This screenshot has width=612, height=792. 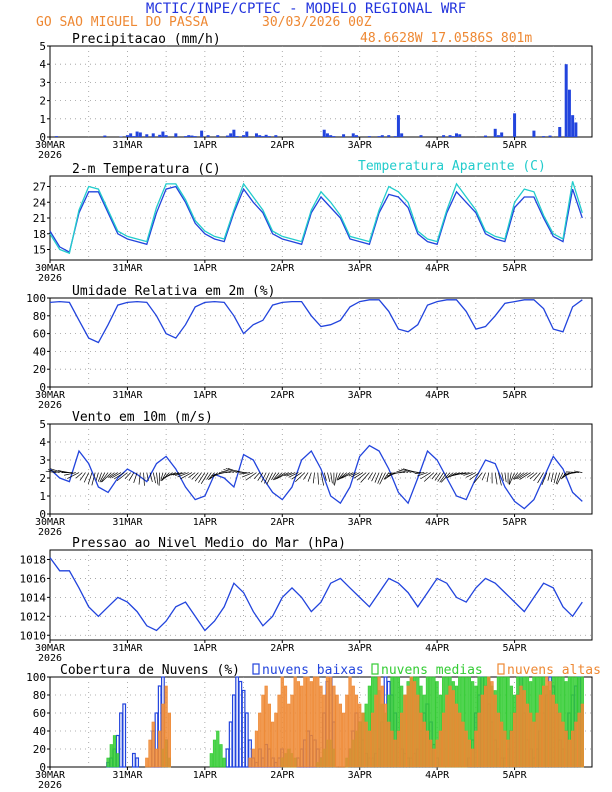 I want to click on rh-xtick-label: 31MAR, so click(x=127, y=395).